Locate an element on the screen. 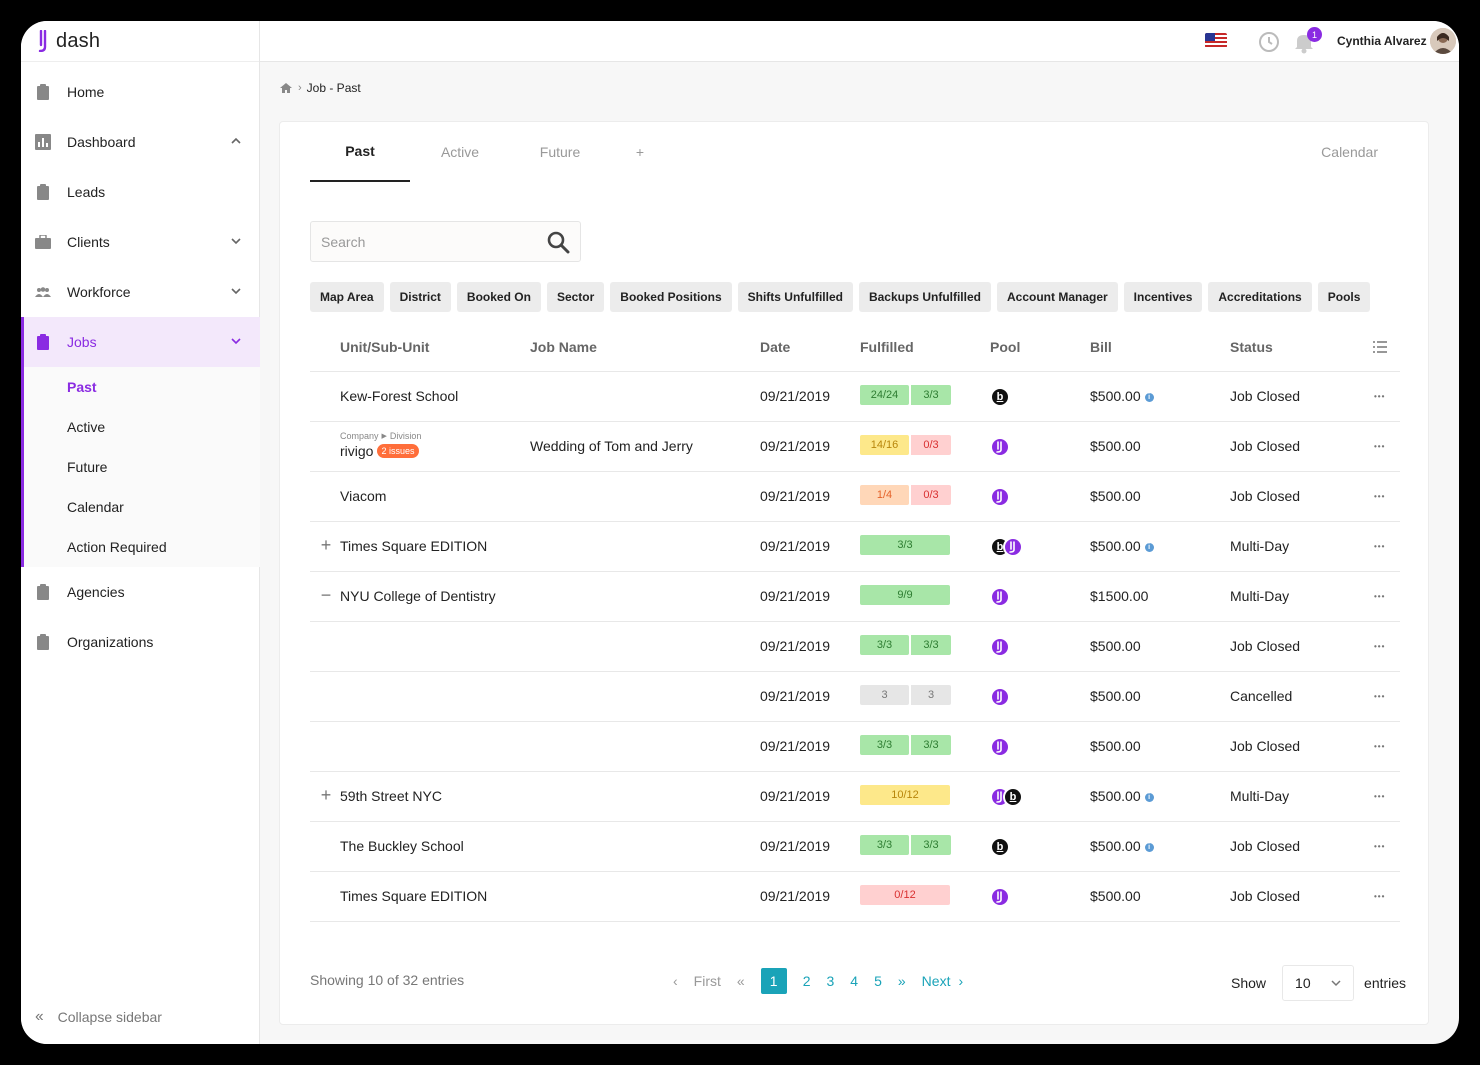 Image resolution: width=1480 pixels, height=1065 pixels. sidebar-subitem-calendar: Calendar is located at coordinates (95, 507).